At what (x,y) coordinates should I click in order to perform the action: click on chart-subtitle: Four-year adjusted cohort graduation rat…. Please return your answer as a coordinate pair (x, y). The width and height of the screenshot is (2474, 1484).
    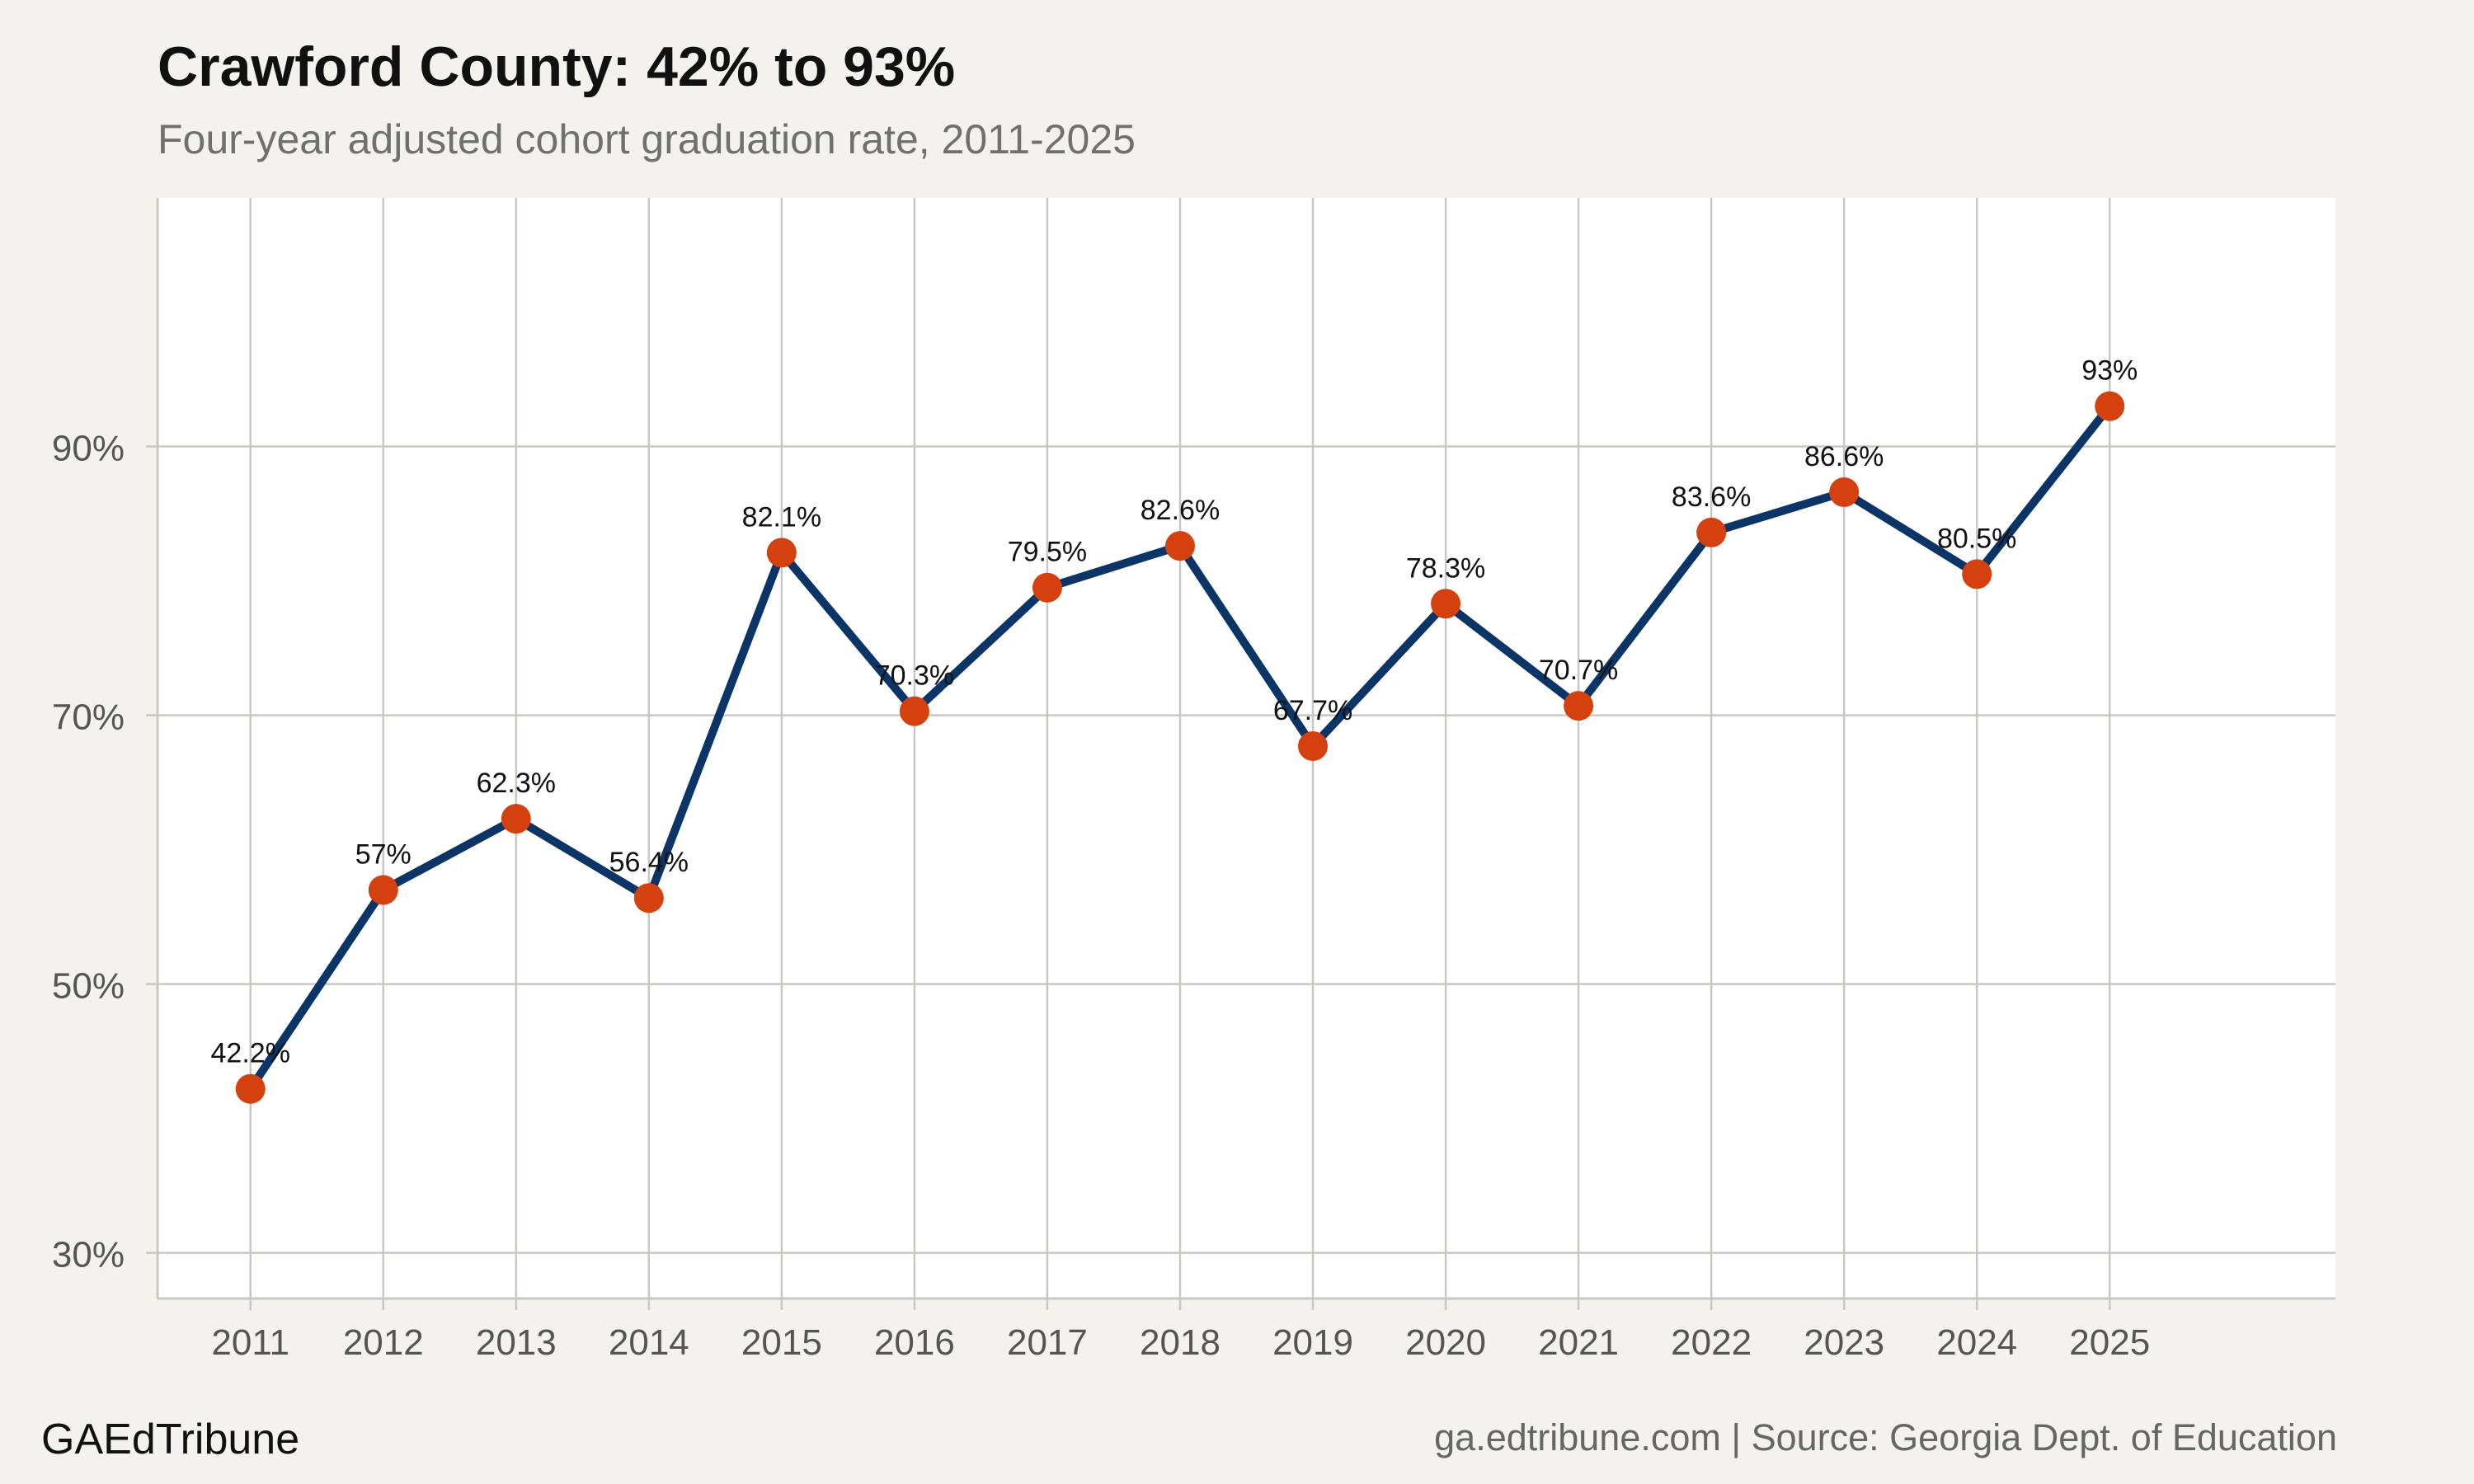
    Looking at the image, I should click on (647, 139).